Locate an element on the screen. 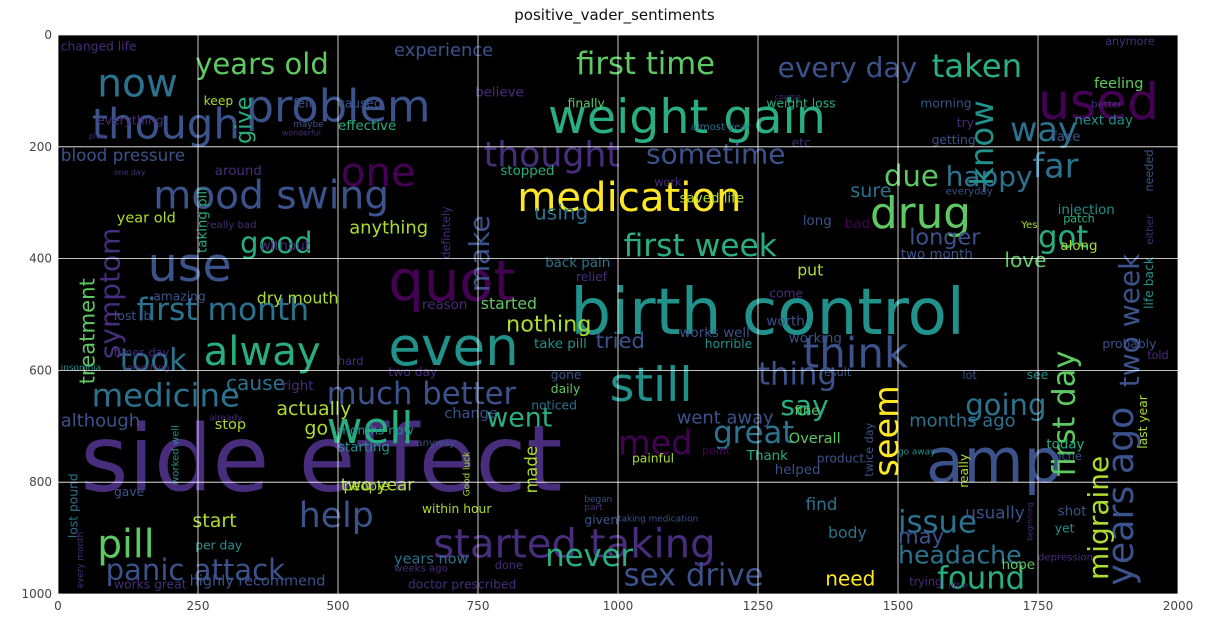 The width and height of the screenshot is (1229, 633). word-weight-loss: weight loss is located at coordinates (800, 104).